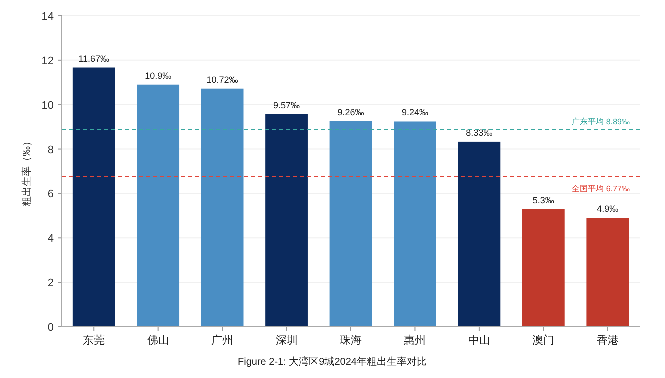 Image resolution: width=665 pixels, height=378 pixels. I want to click on data-label: 4.9‰, so click(608, 209).